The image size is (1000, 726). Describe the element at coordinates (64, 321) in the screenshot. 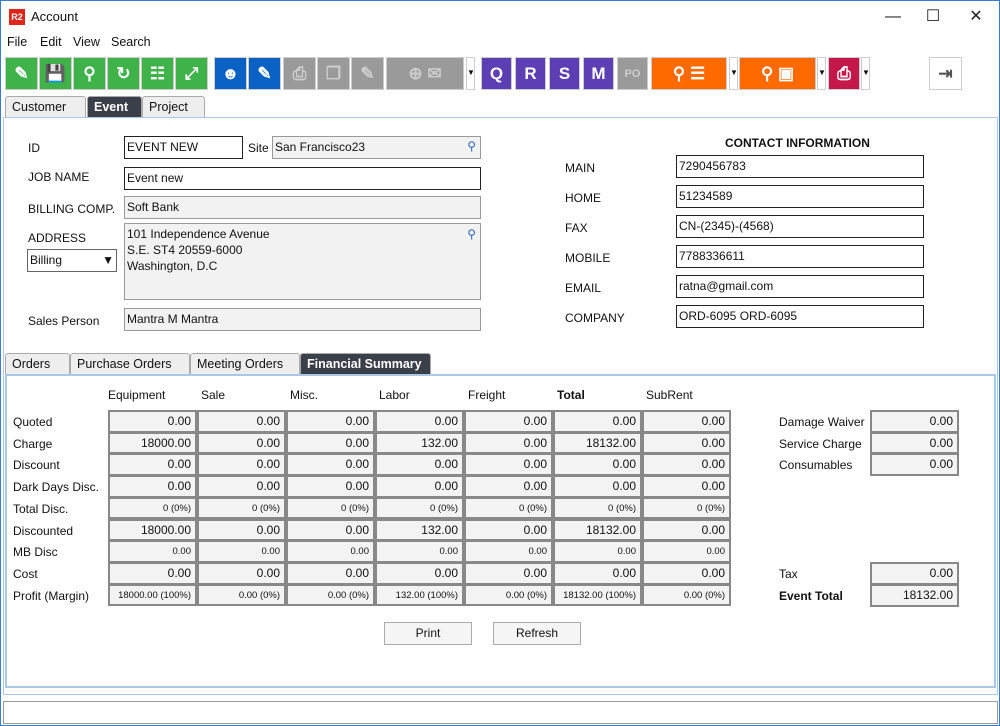

I see `sales-person-label: Sales Person` at that location.